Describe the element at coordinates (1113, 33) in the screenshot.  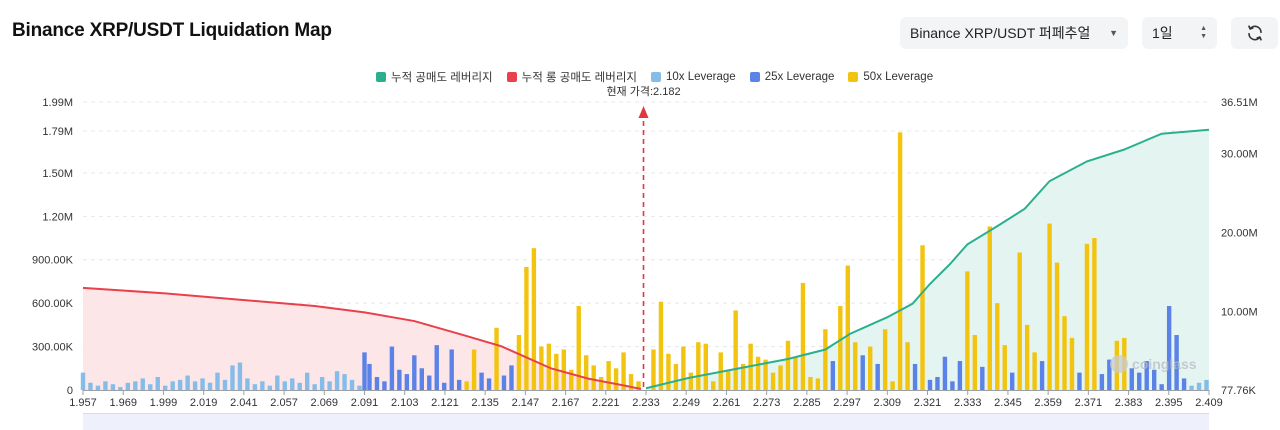
I see `chevron-down-icon: ▼` at that location.